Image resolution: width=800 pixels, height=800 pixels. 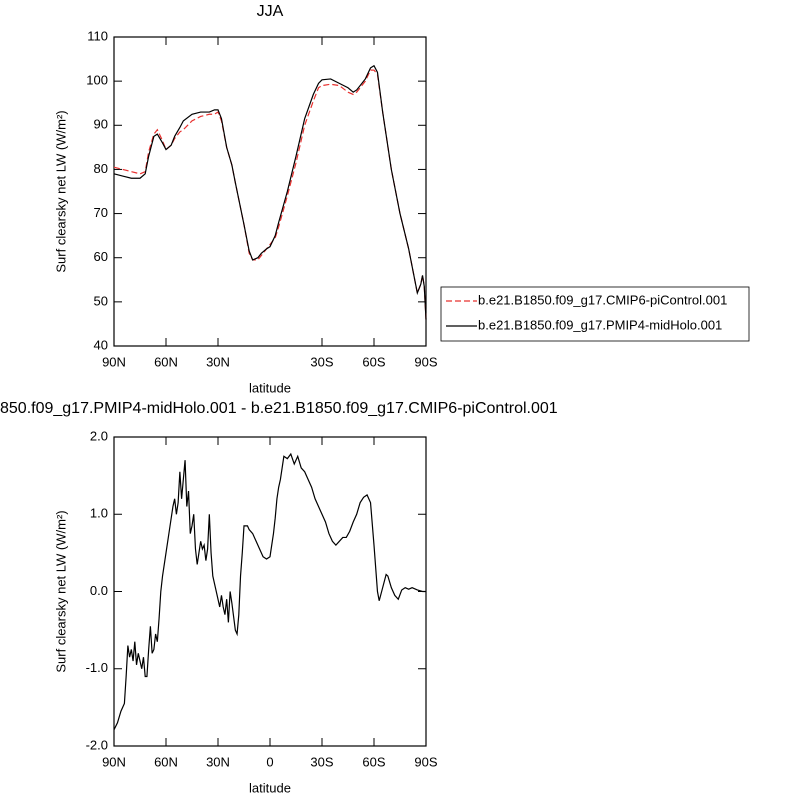 I want to click on y-tick-label: 60, so click(x=101, y=256).